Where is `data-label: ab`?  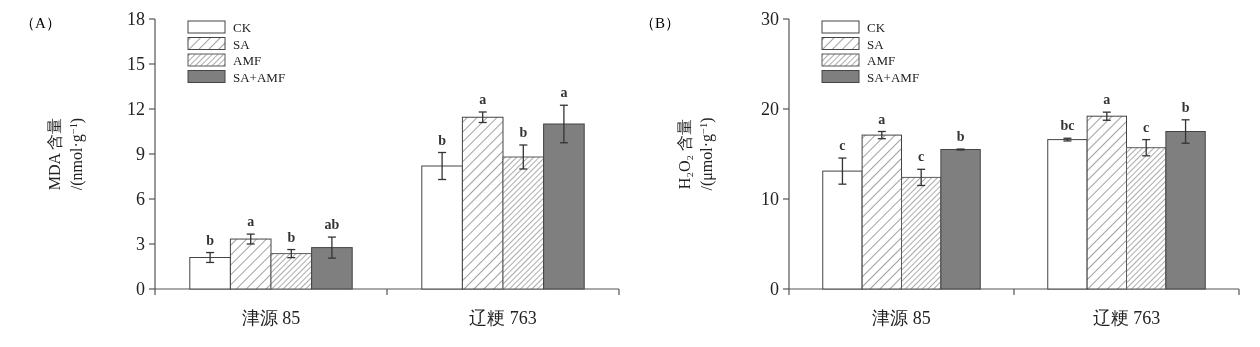 data-label: ab is located at coordinates (332, 225).